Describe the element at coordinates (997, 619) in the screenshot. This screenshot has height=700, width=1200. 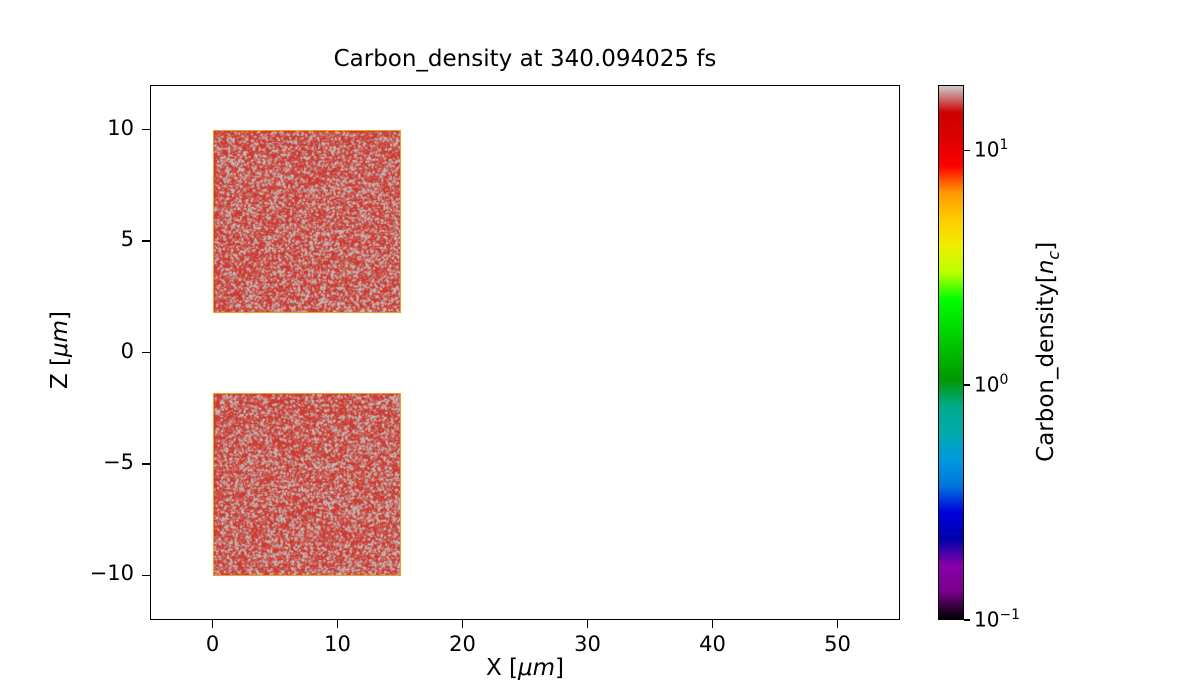
I see `colorbar-tick-label: 10⁻¹` at that location.